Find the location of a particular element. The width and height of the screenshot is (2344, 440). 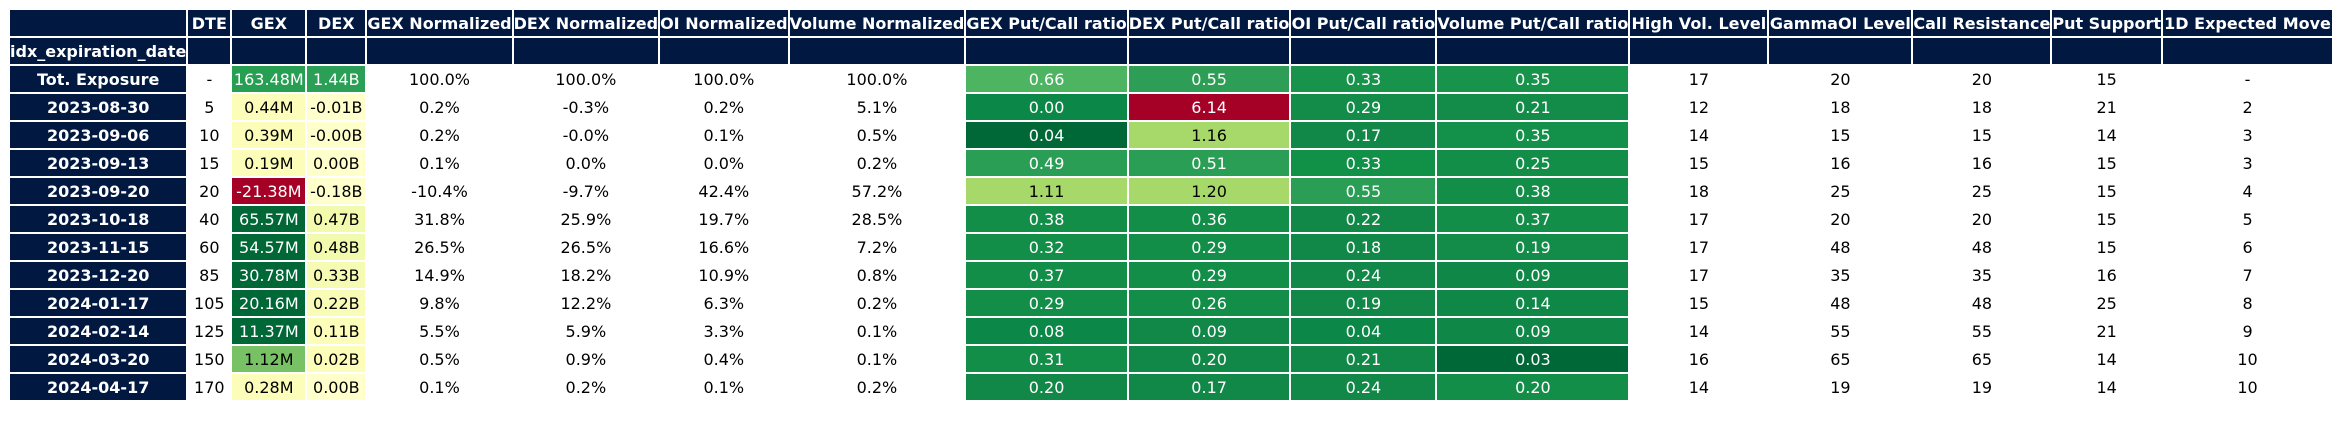

cell-dex: 0.47B is located at coordinates (336, 219).